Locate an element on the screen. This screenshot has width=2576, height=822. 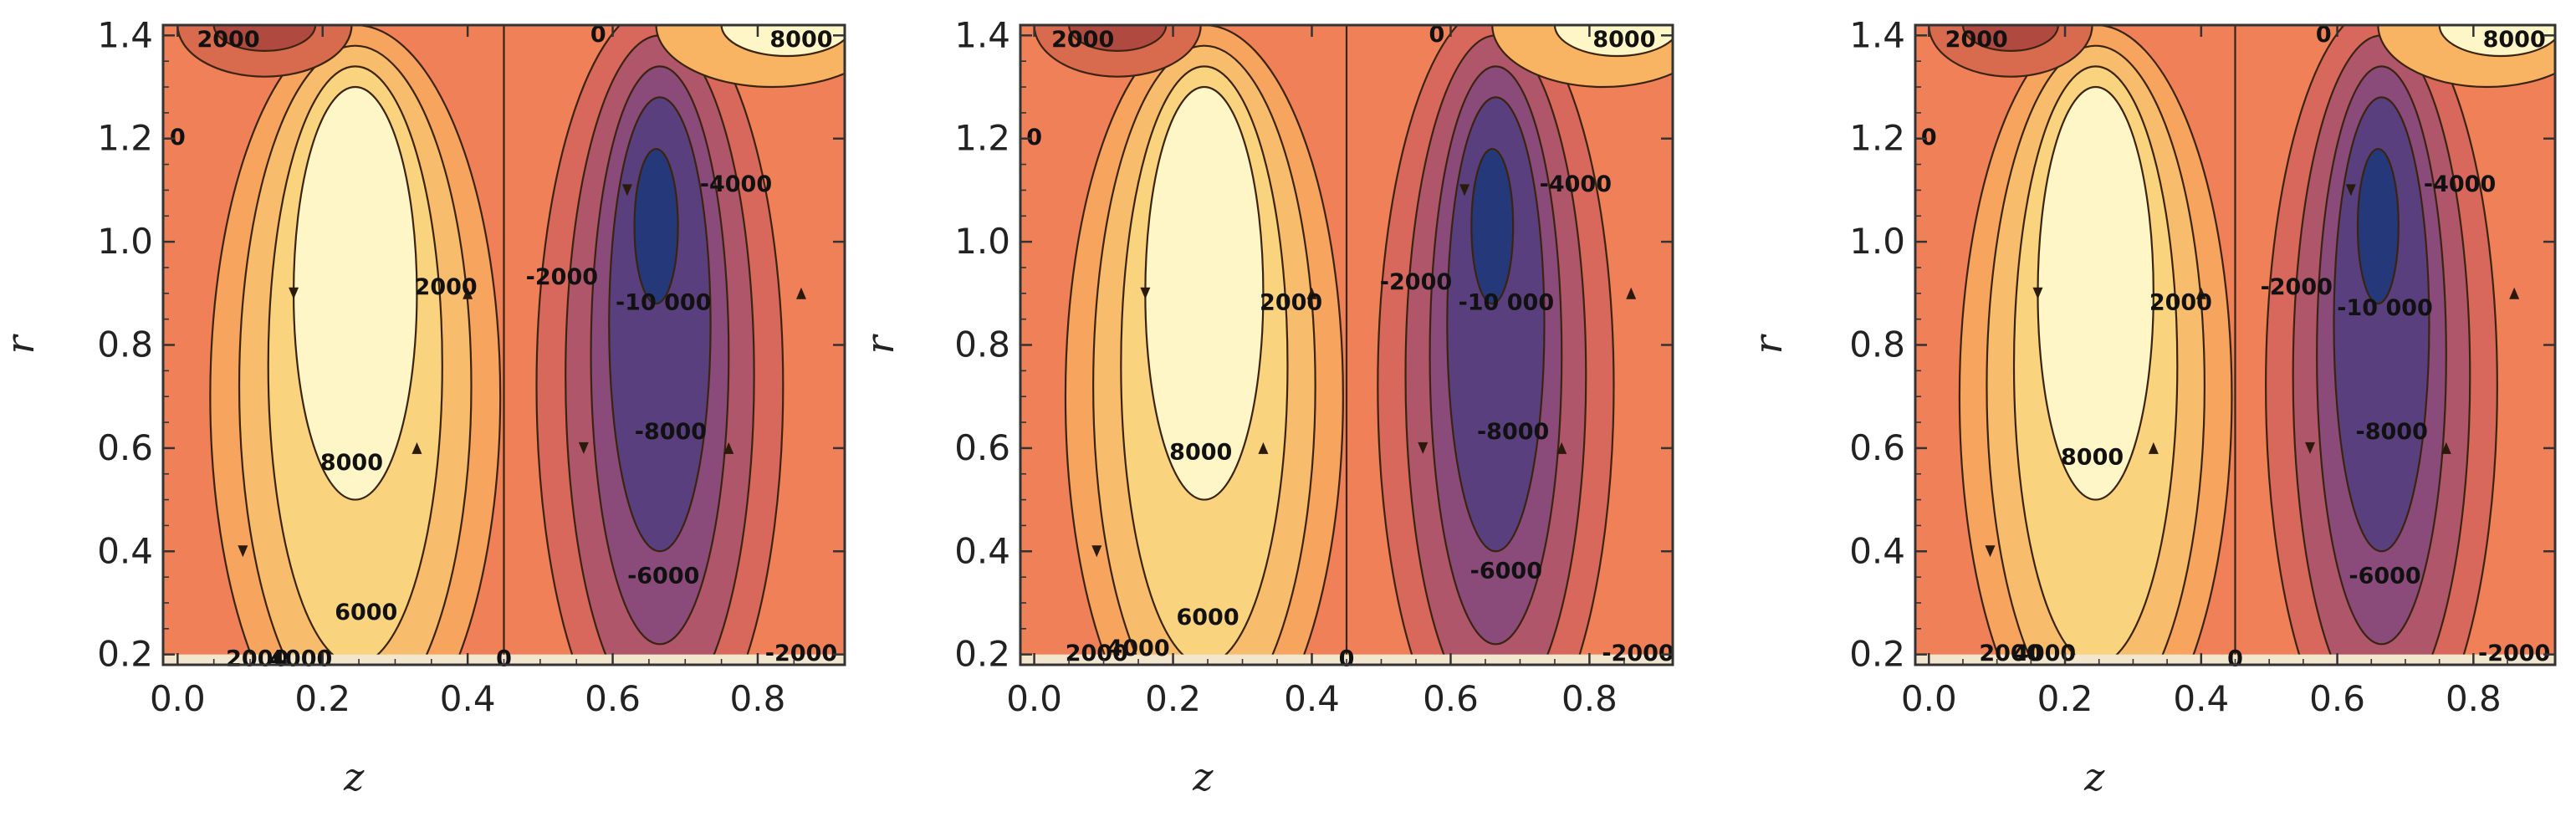
y-axis-label: r is located at coordinates (21, 344).